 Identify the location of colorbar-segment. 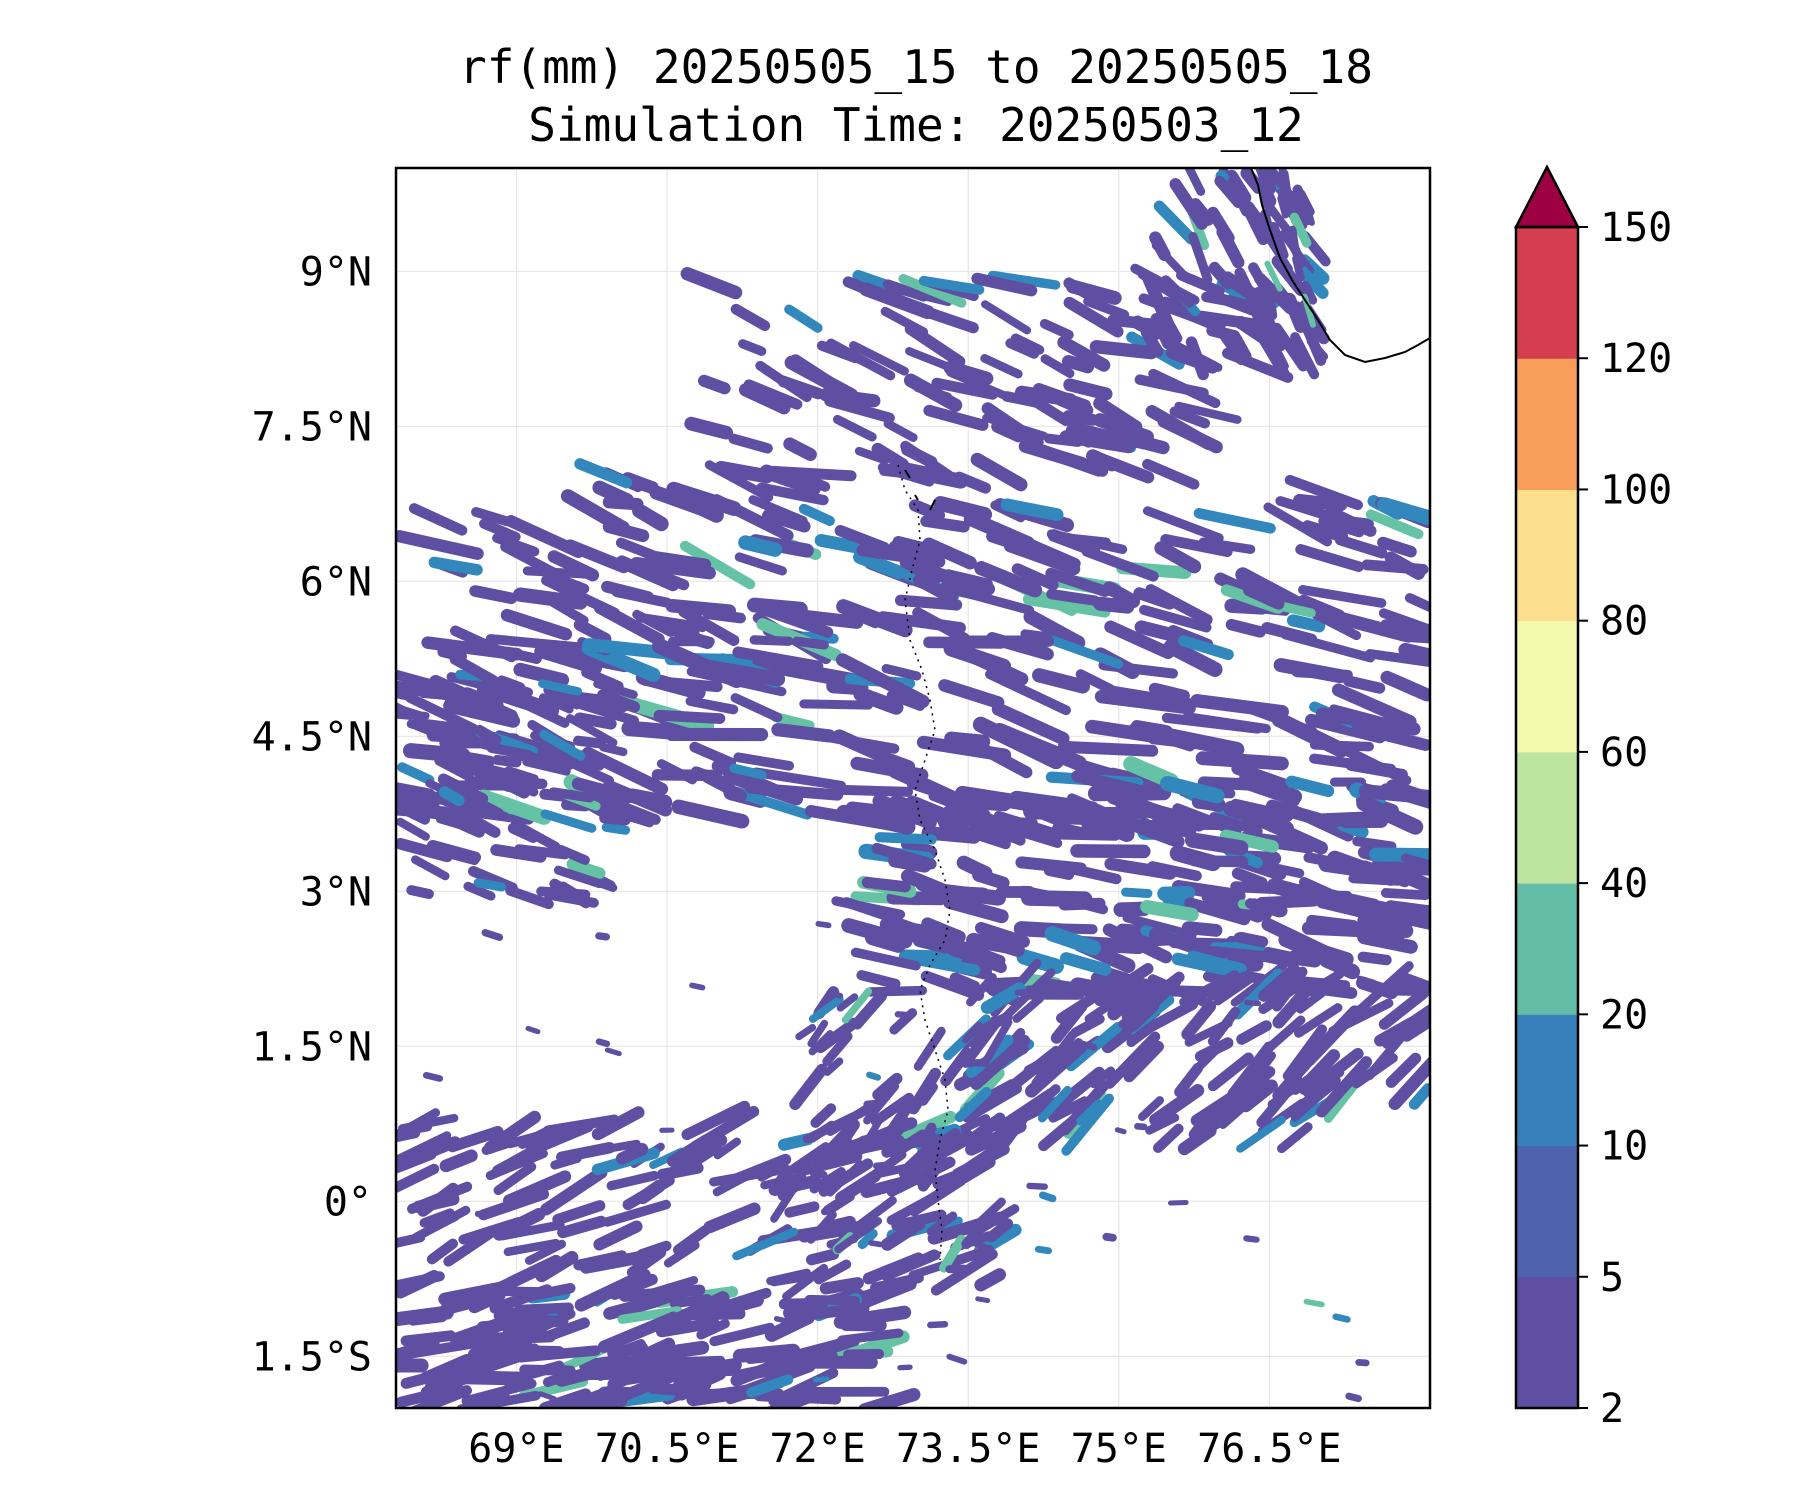
(1547, 293).